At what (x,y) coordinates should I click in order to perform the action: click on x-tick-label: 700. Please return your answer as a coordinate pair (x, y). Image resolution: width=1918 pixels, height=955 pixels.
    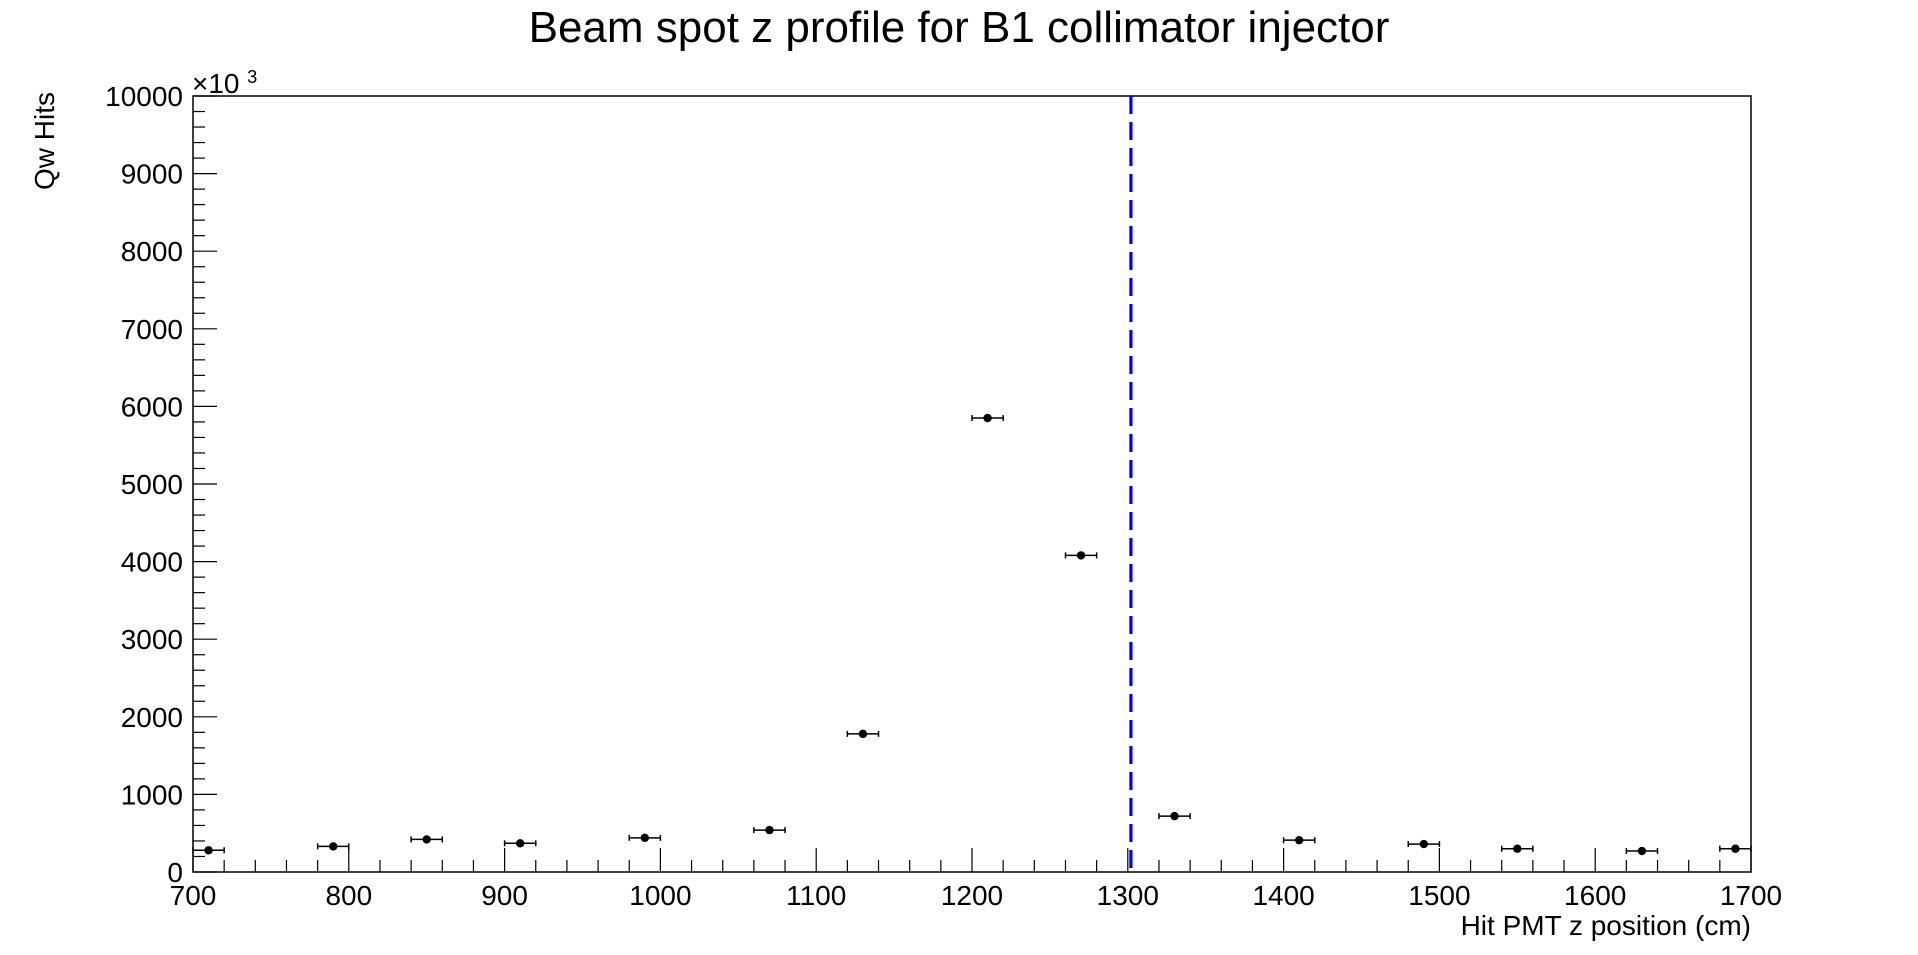
    Looking at the image, I should click on (193, 895).